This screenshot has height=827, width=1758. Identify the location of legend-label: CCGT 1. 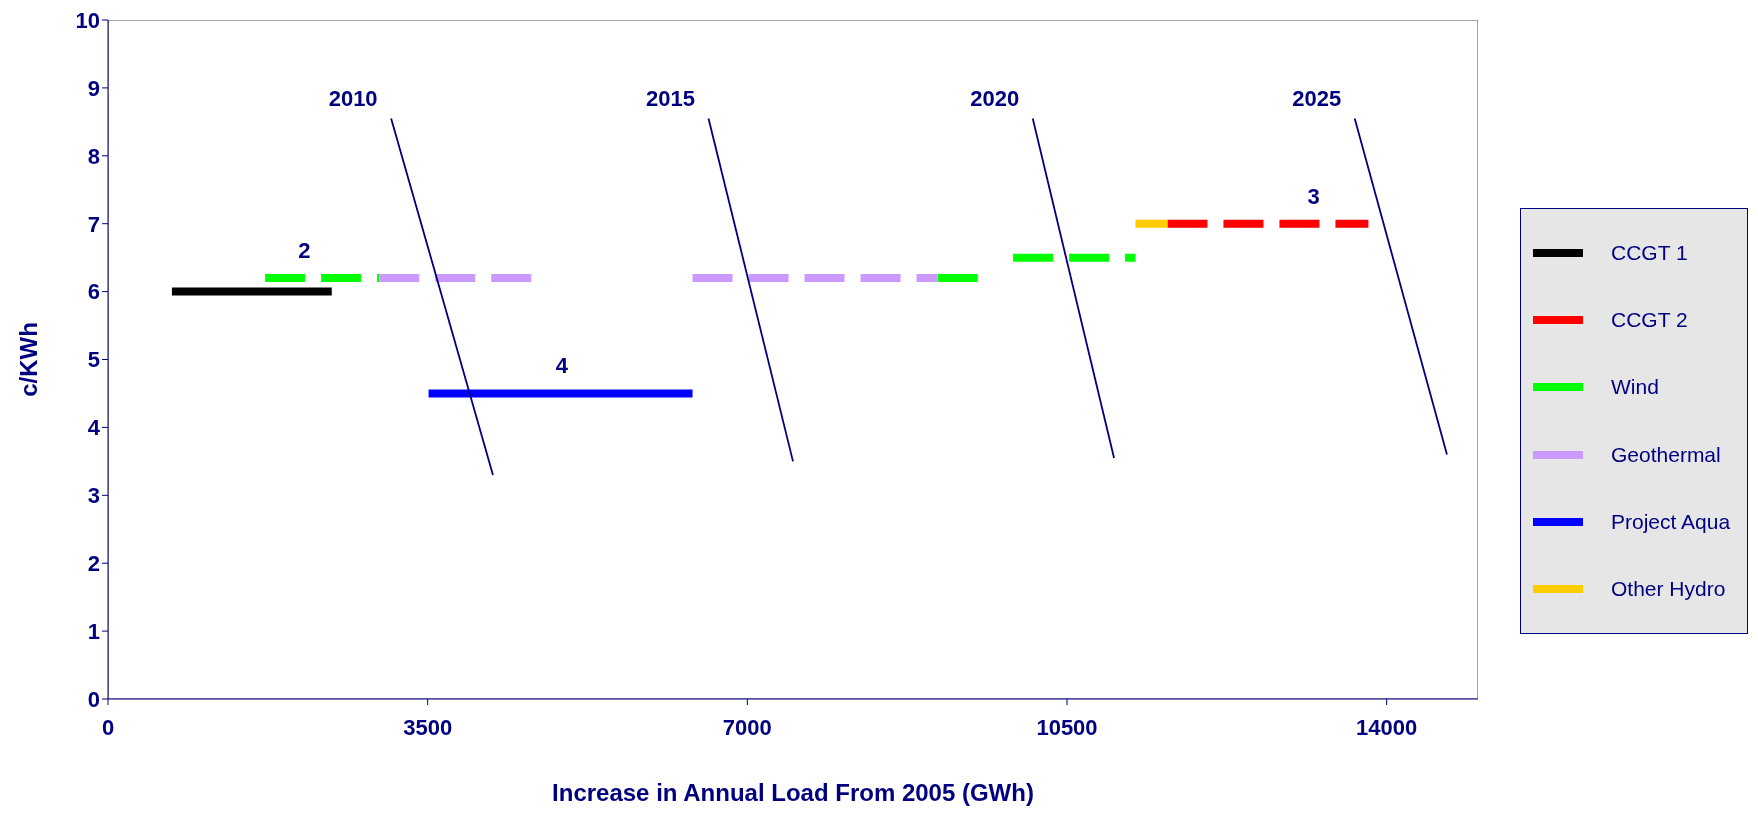
(1649, 252).